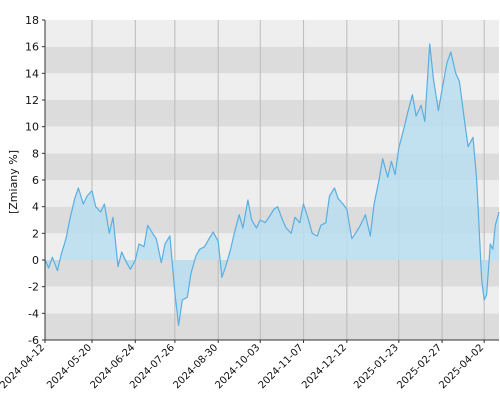 This screenshot has height=400, width=500. I want to click on y-tick-label: -4, so click(33, 313).